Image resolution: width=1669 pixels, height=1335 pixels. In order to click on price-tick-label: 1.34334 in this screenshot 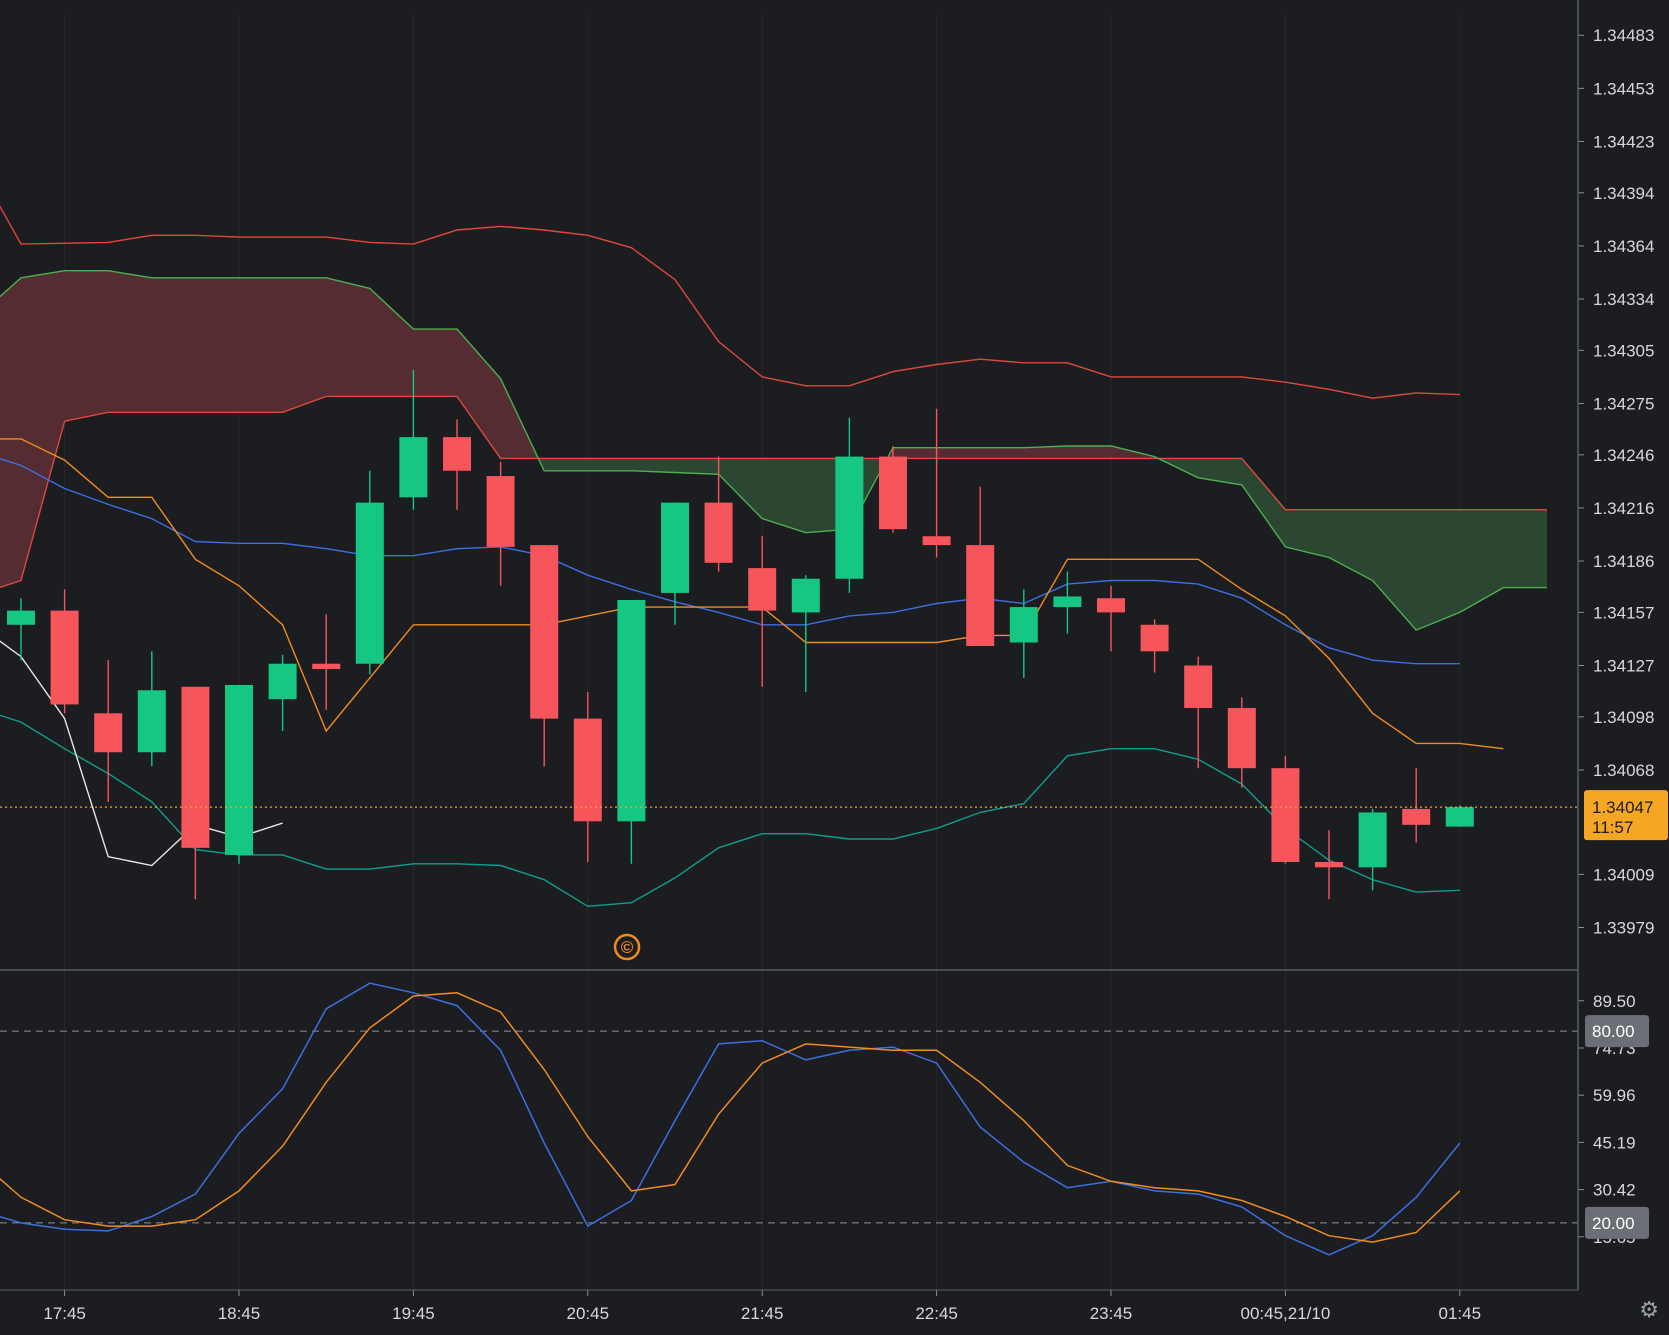, I will do `click(1623, 299)`.